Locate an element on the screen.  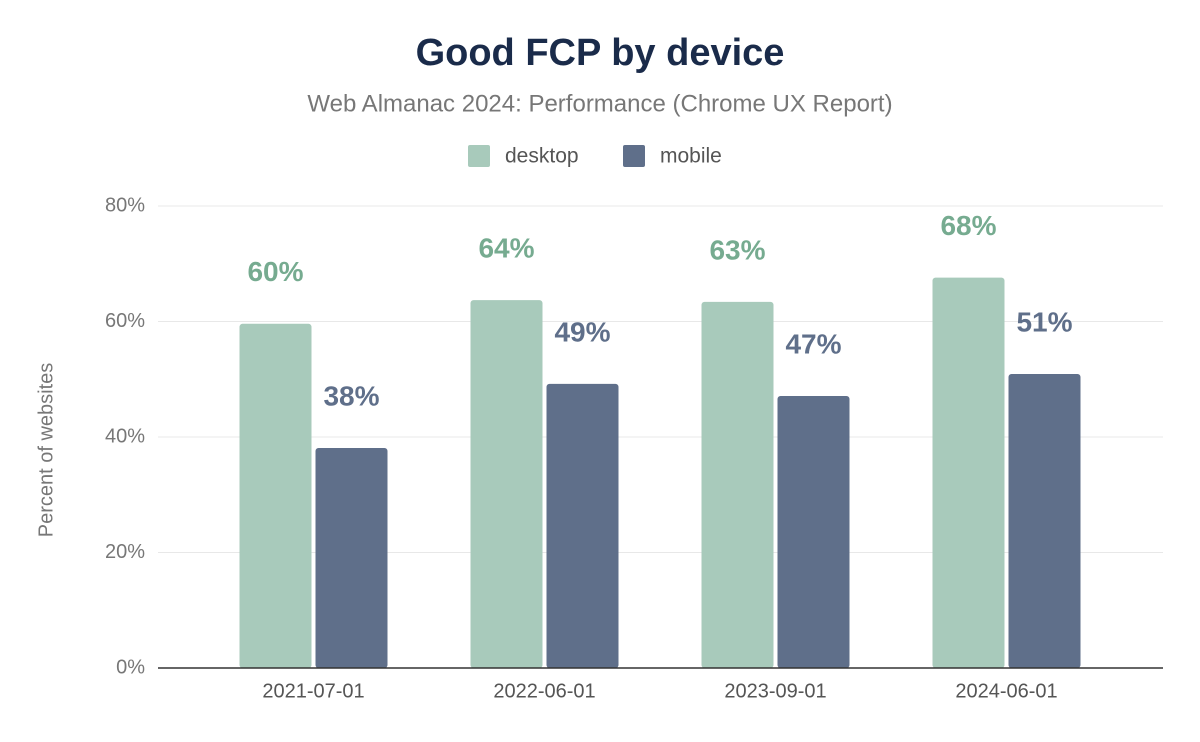
y-axis-title: Percent of websites is located at coordinates (46, 450).